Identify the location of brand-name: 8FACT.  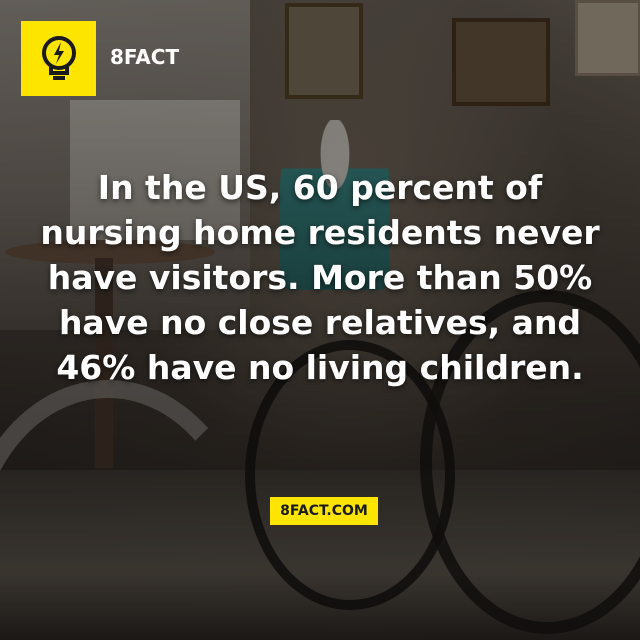
(145, 57).